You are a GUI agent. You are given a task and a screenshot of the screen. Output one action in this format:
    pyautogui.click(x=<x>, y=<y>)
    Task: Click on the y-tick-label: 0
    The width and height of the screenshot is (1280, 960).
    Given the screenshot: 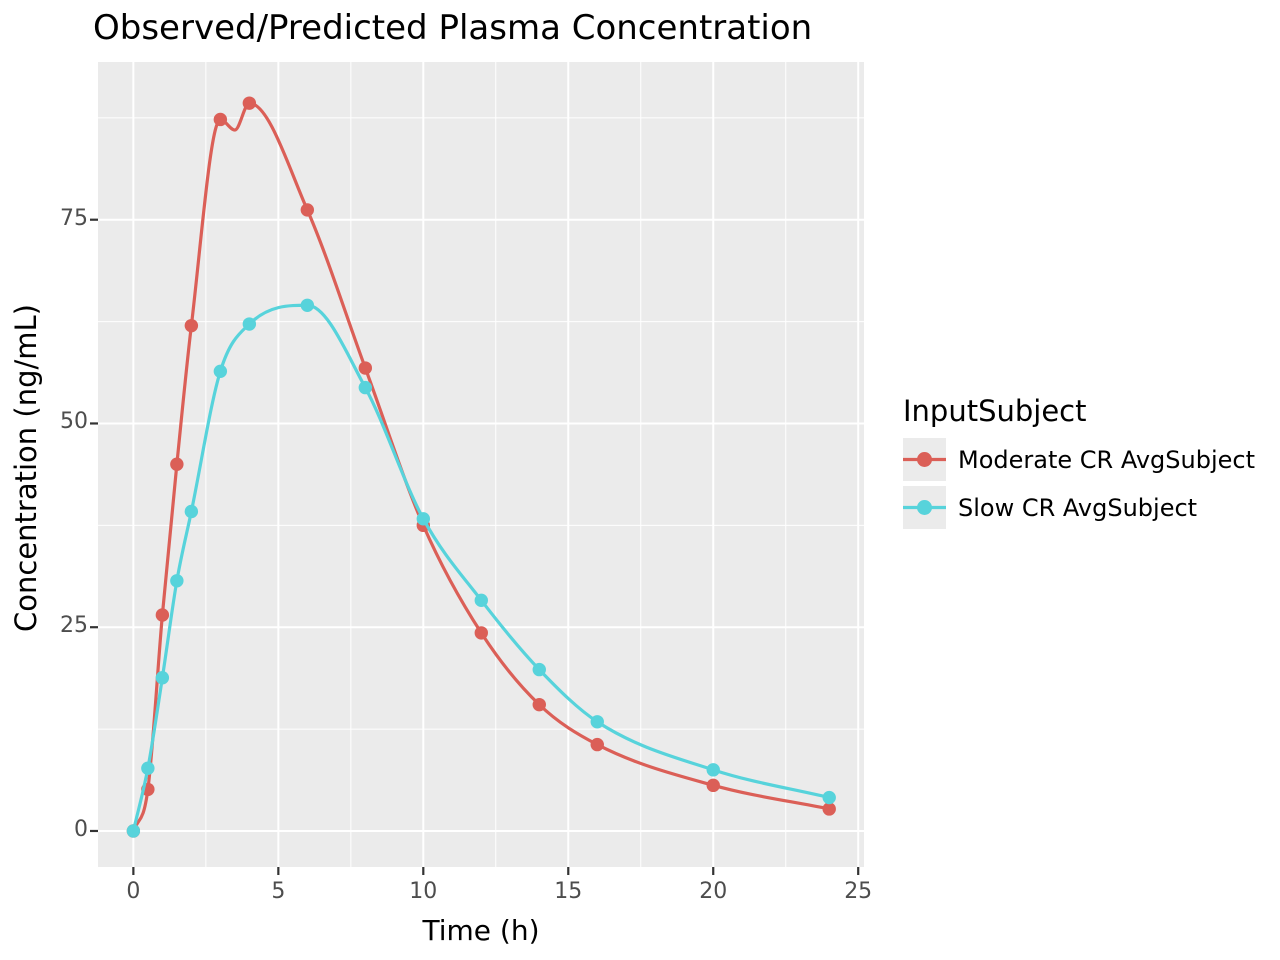 What is the action you would take?
    pyautogui.click(x=81, y=829)
    